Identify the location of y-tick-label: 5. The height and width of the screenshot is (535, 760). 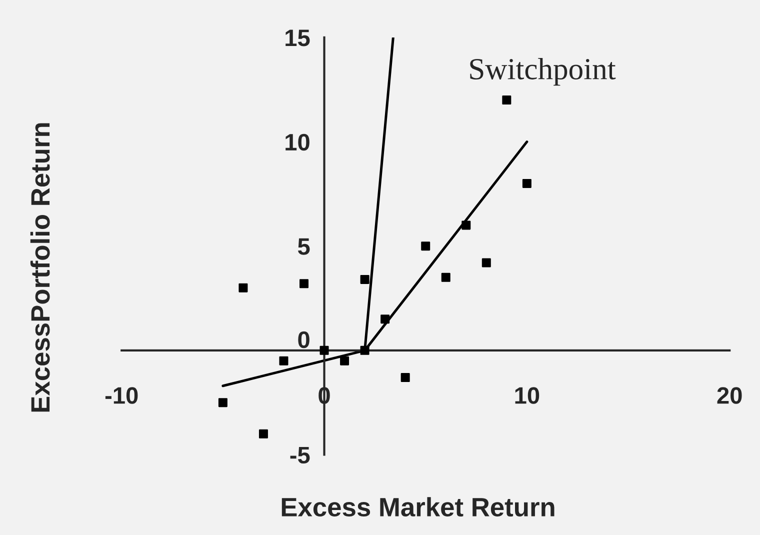
(304, 246).